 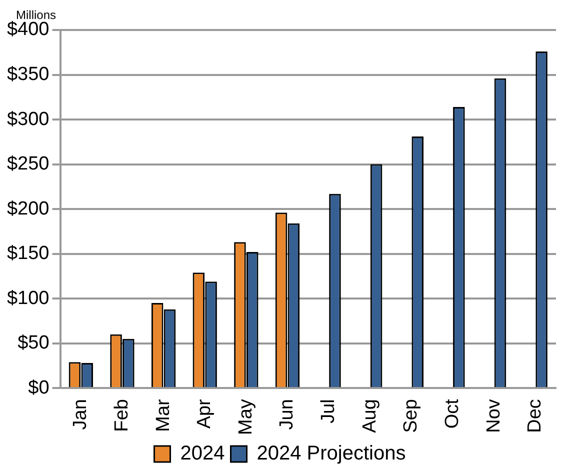 I want to click on y-tick-label: $50, so click(x=34, y=343).